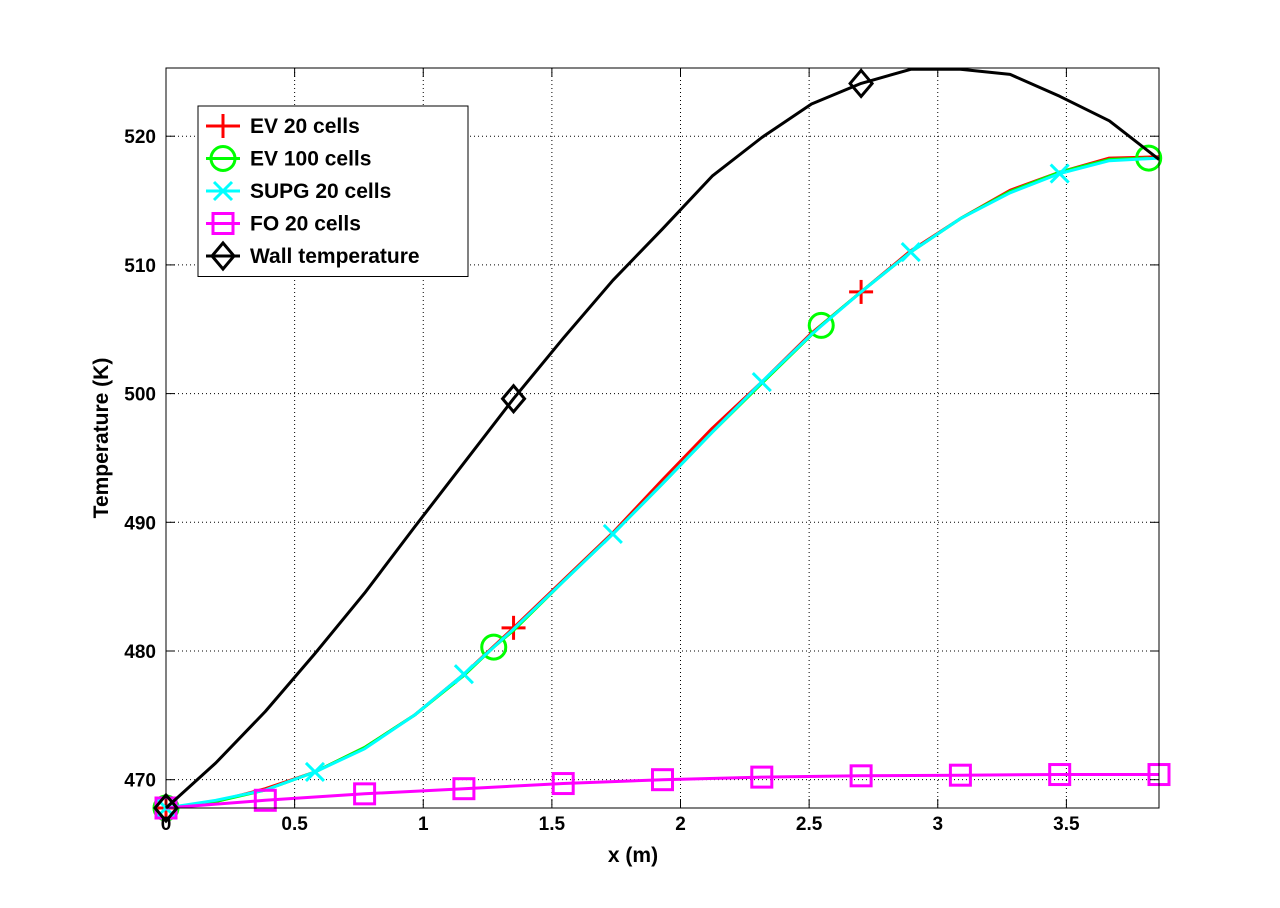 The width and height of the screenshot is (1280, 908). I want to click on legend-label: EV 20 cells, so click(305, 126).